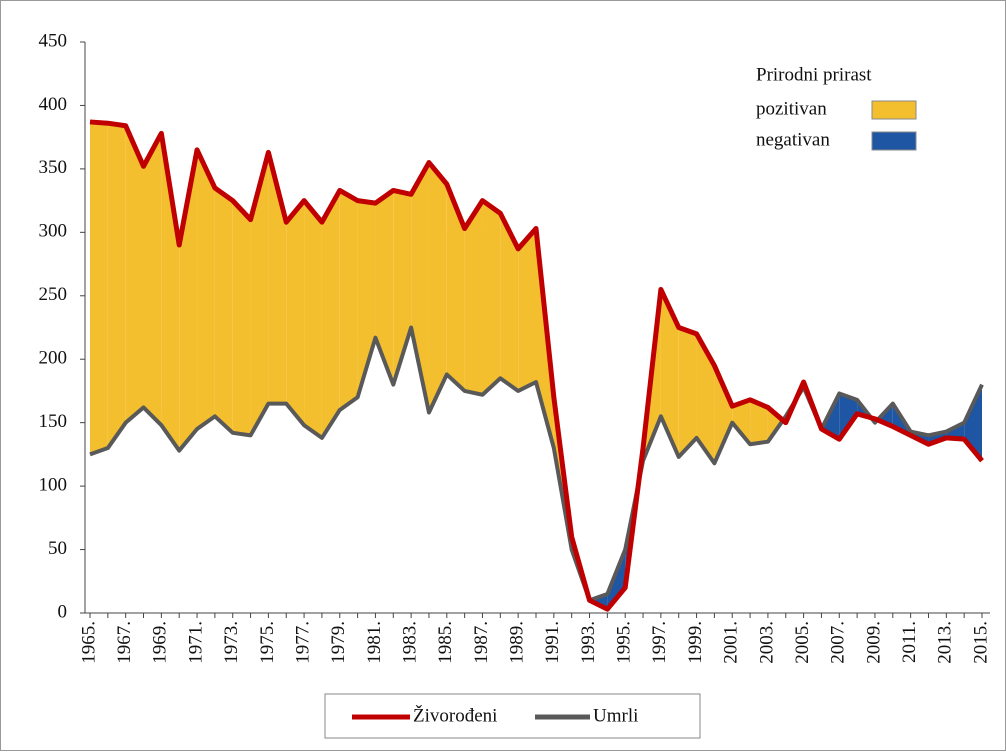 This screenshot has height=756, width=1006. What do you see at coordinates (302, 642) in the screenshot?
I see `x-tick-label: 1977.` at bounding box center [302, 642].